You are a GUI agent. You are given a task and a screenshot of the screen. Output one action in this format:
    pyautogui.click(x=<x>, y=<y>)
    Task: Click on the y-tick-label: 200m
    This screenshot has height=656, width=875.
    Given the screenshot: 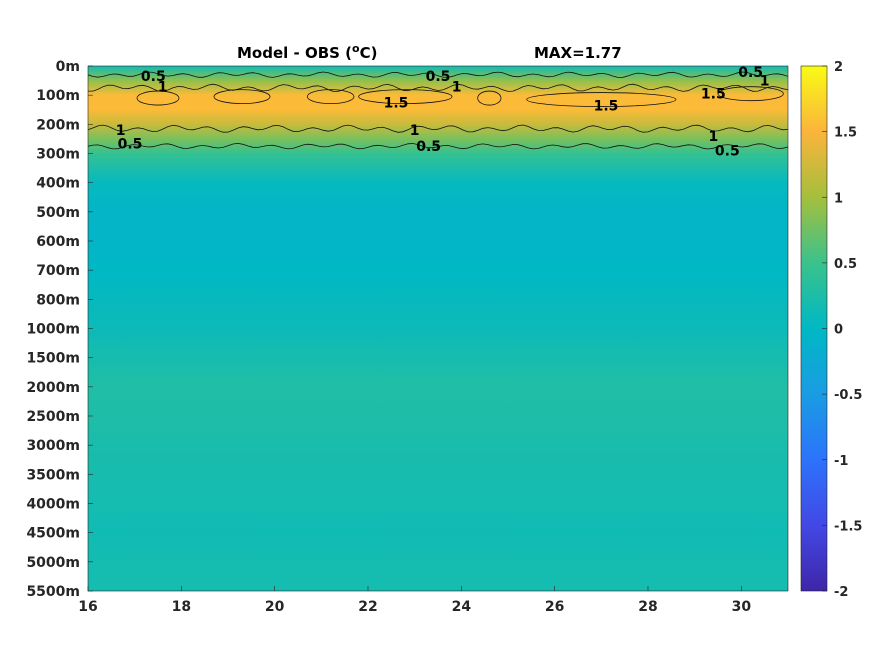 What is the action you would take?
    pyautogui.click(x=58, y=125)
    